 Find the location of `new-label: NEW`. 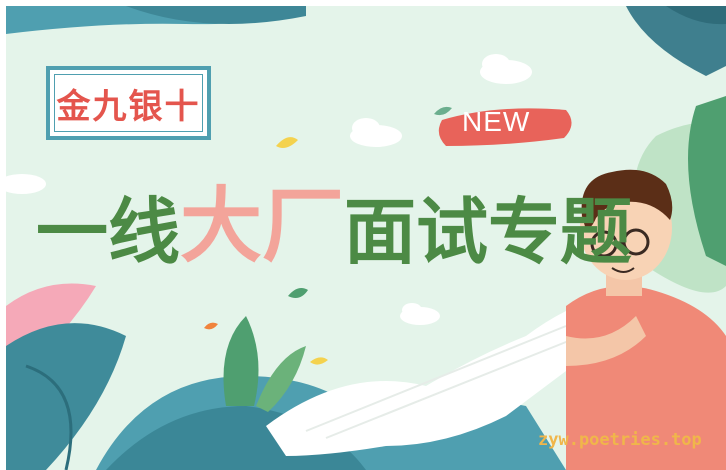

new-label: NEW is located at coordinates (496, 121).